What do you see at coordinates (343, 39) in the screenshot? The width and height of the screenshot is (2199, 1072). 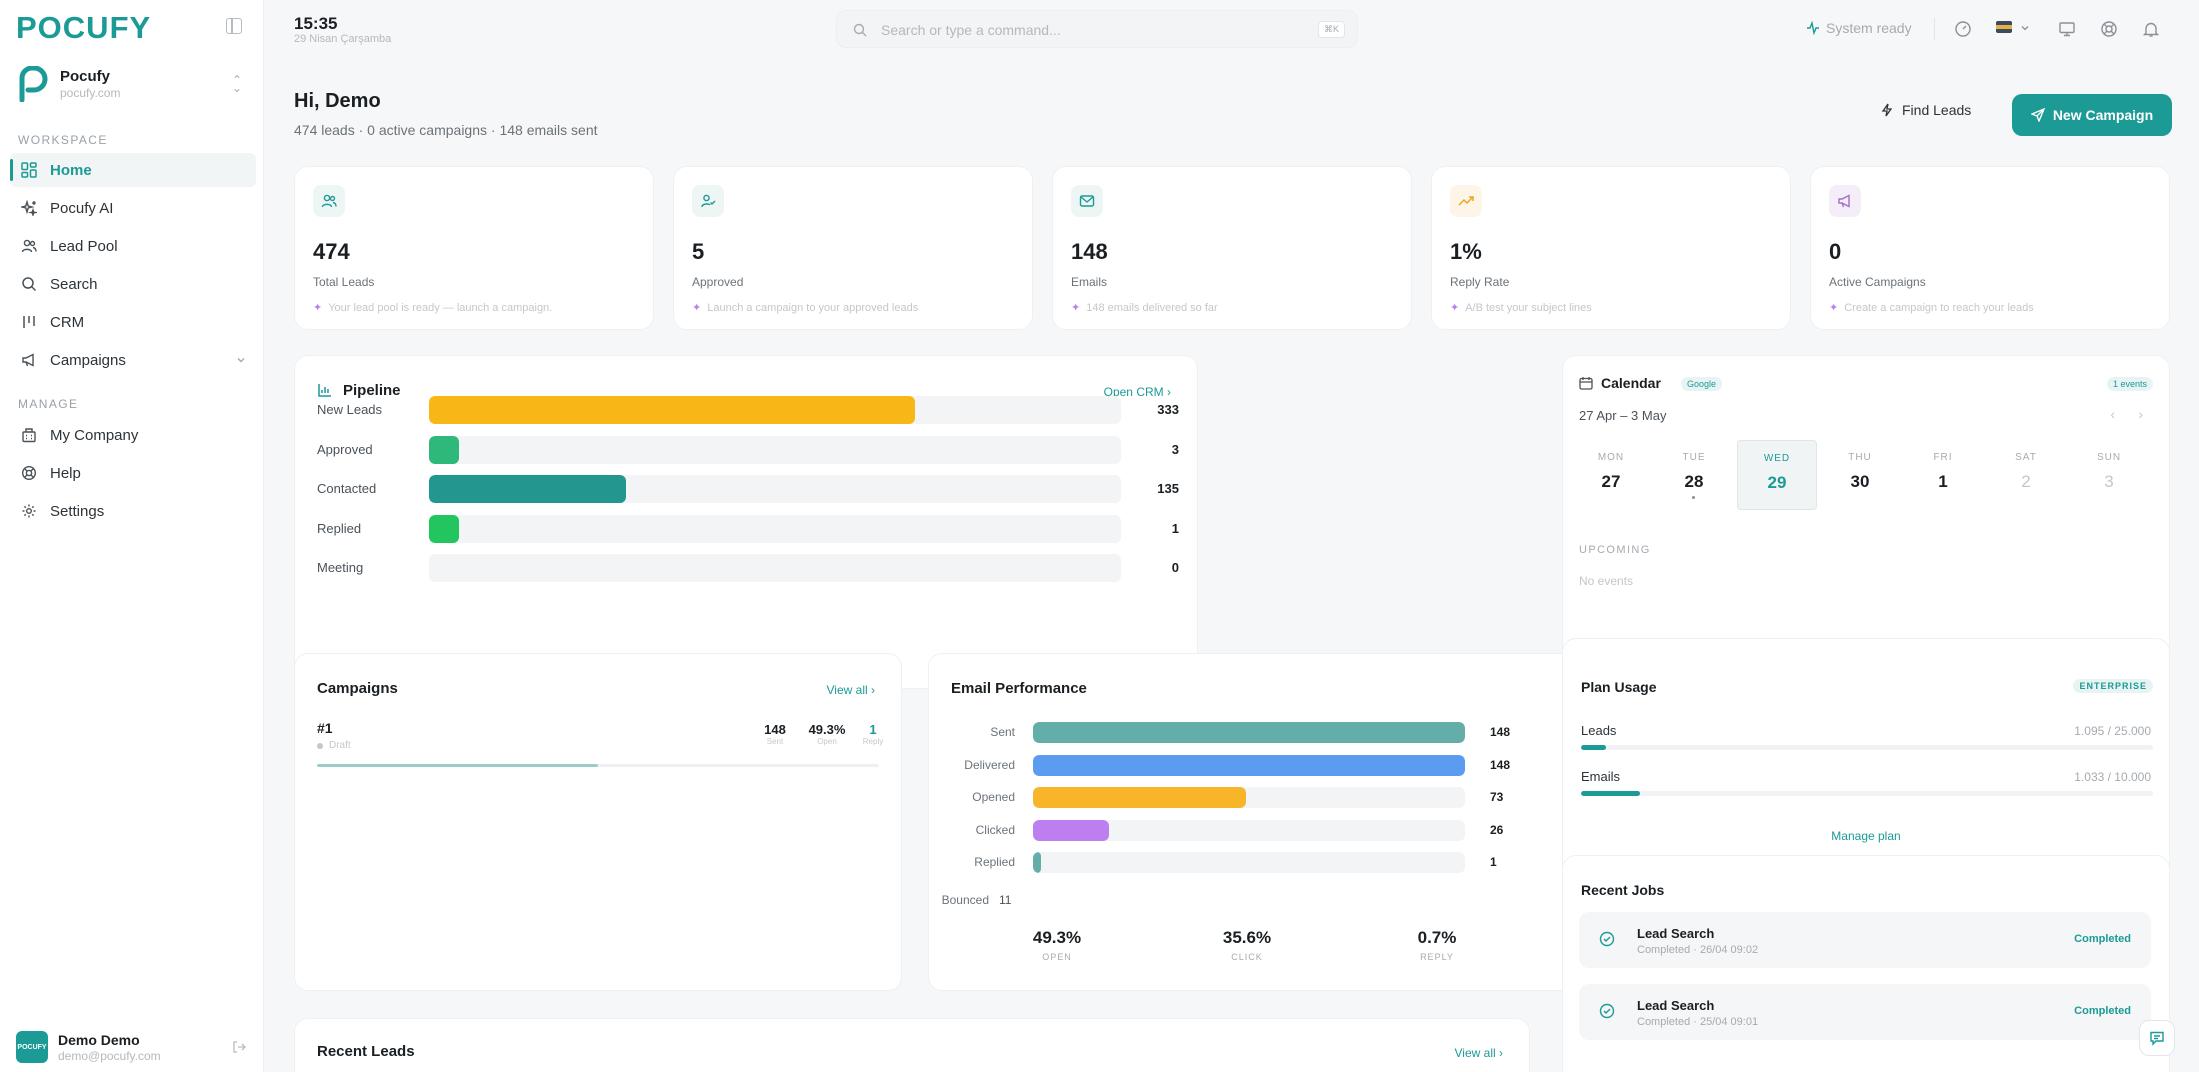 I see `clock-date: 29 Nisan Çarşamba` at bounding box center [343, 39].